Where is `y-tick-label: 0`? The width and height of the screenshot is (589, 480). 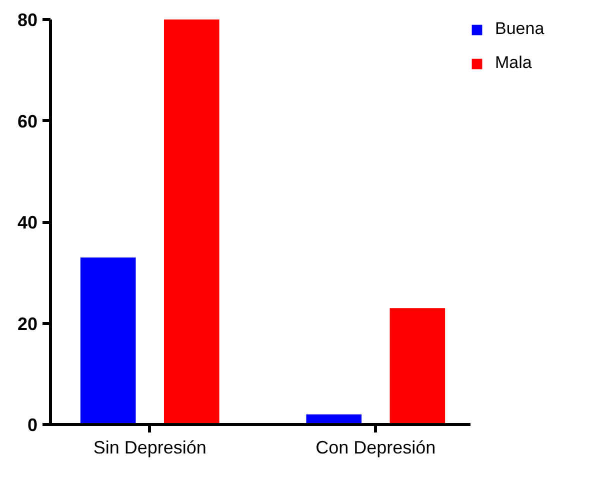 y-tick-label: 0 is located at coordinates (32, 425).